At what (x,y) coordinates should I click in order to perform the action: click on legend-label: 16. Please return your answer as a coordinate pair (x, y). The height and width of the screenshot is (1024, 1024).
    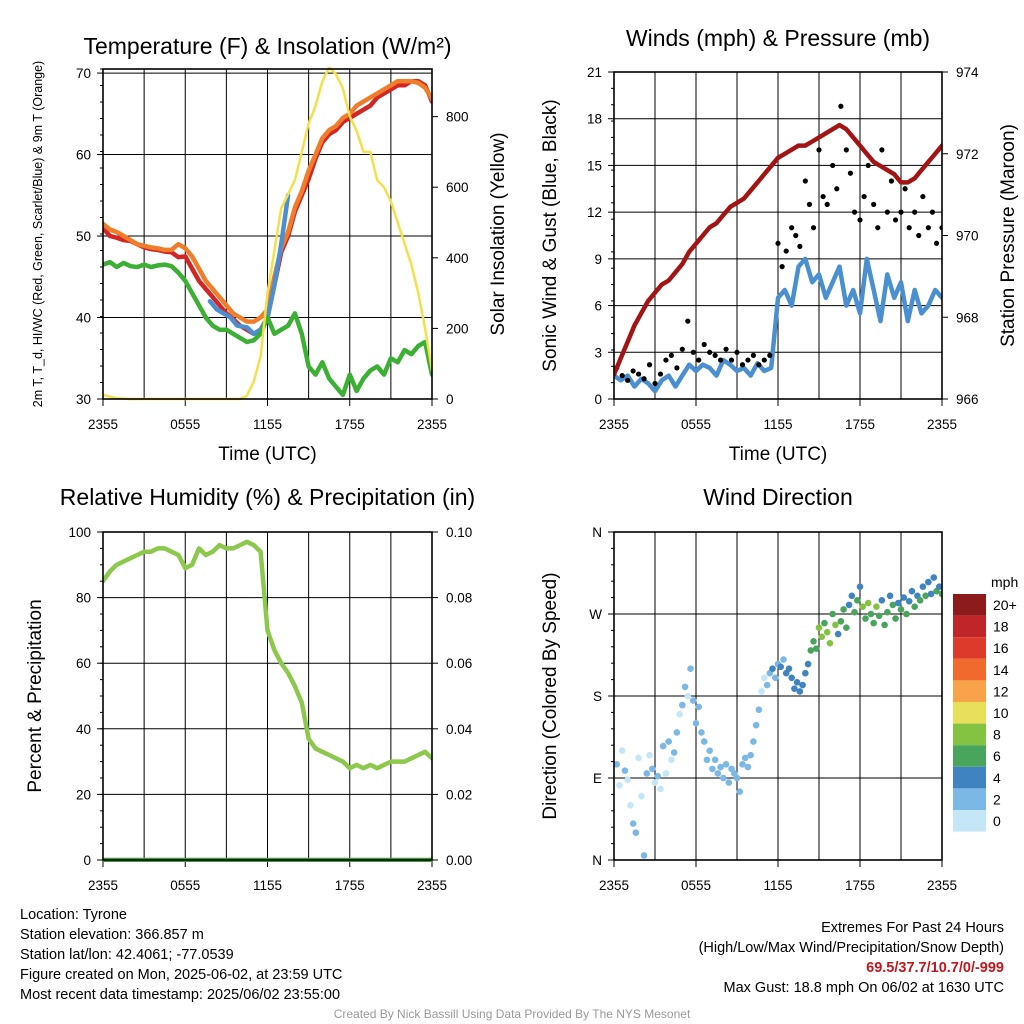
    Looking at the image, I should click on (1001, 648).